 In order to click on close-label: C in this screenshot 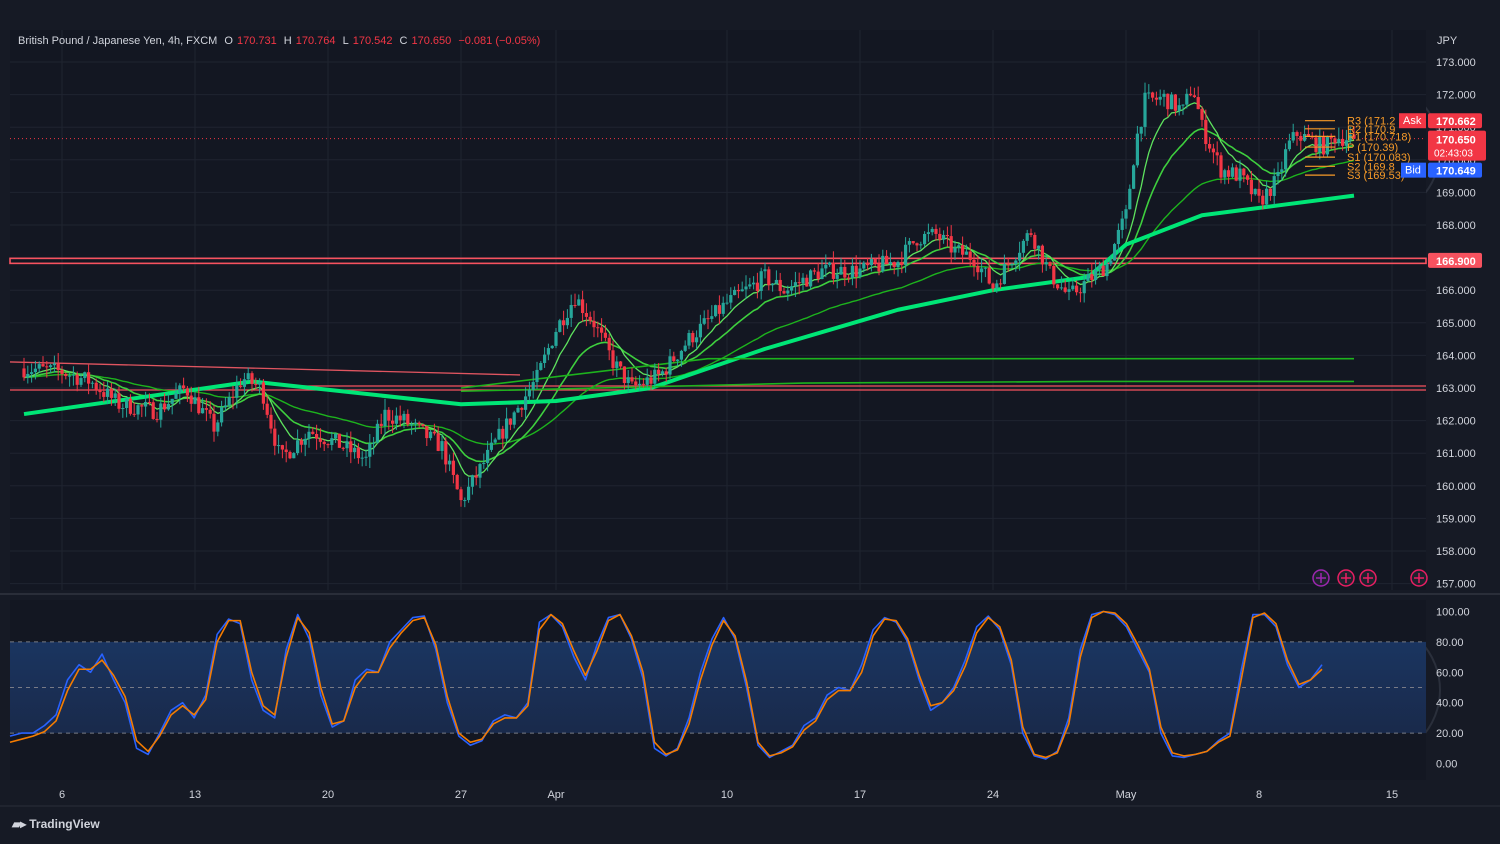, I will do `click(403, 41)`.